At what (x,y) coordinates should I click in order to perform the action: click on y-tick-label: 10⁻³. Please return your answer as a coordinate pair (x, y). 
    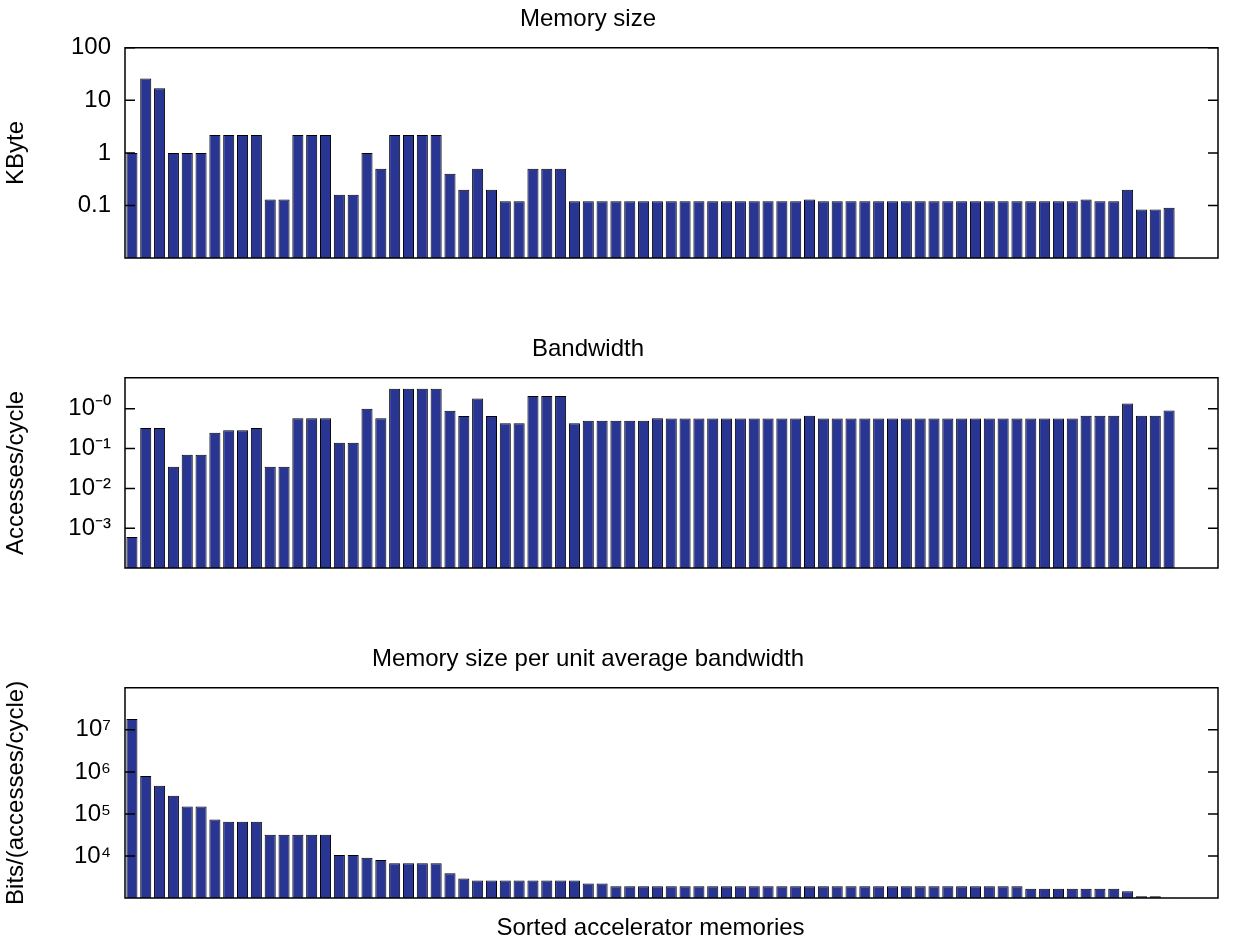
    Looking at the image, I should click on (90, 526).